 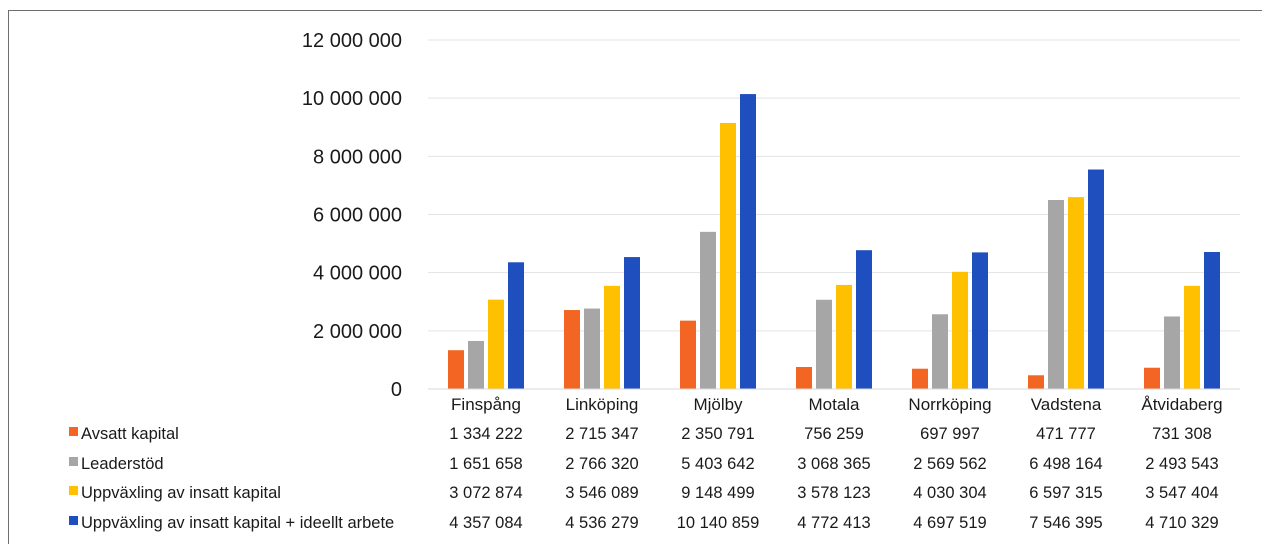 What do you see at coordinates (352, 99) in the screenshot?
I see `y-tick-label: 10 000 000` at bounding box center [352, 99].